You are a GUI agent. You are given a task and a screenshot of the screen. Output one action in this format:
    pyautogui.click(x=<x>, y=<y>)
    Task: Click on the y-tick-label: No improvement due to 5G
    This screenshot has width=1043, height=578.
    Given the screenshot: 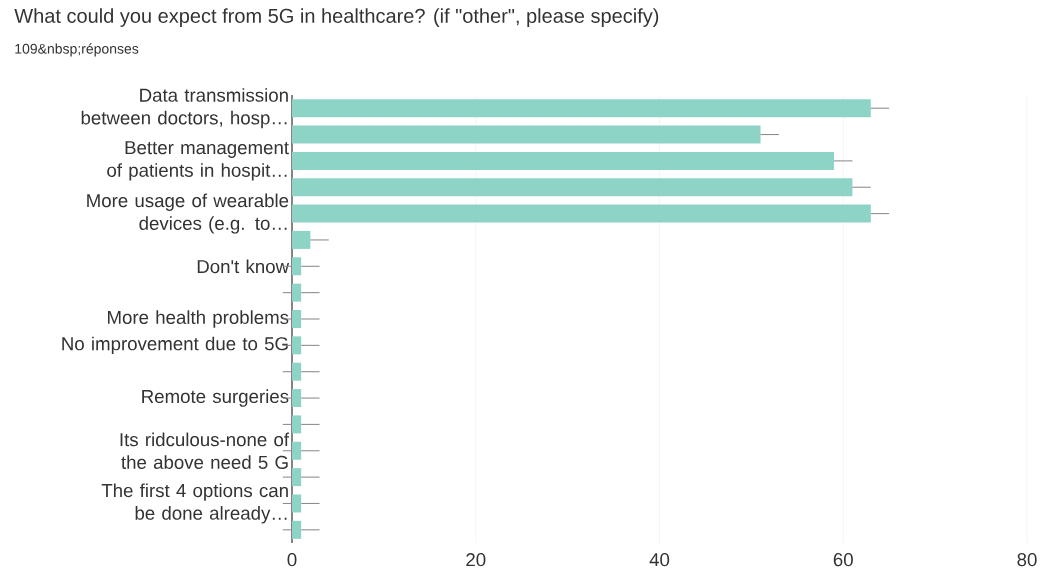 What is the action you would take?
    pyautogui.click(x=175, y=345)
    